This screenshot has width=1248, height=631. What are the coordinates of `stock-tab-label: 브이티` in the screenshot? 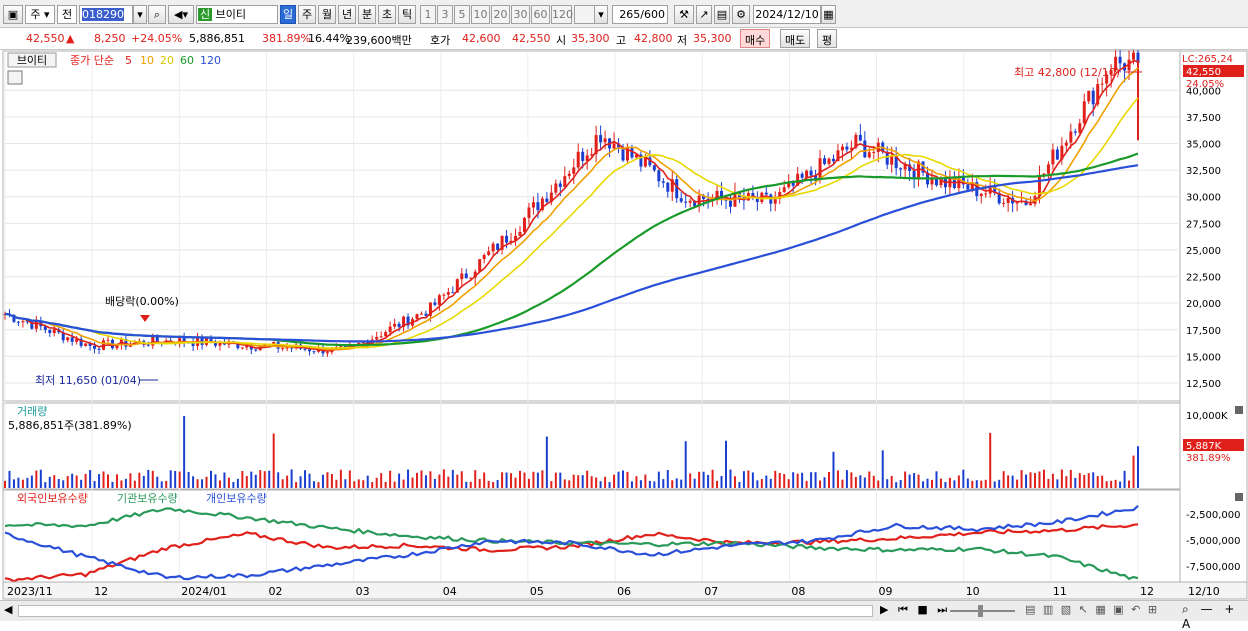 It's located at (32, 60).